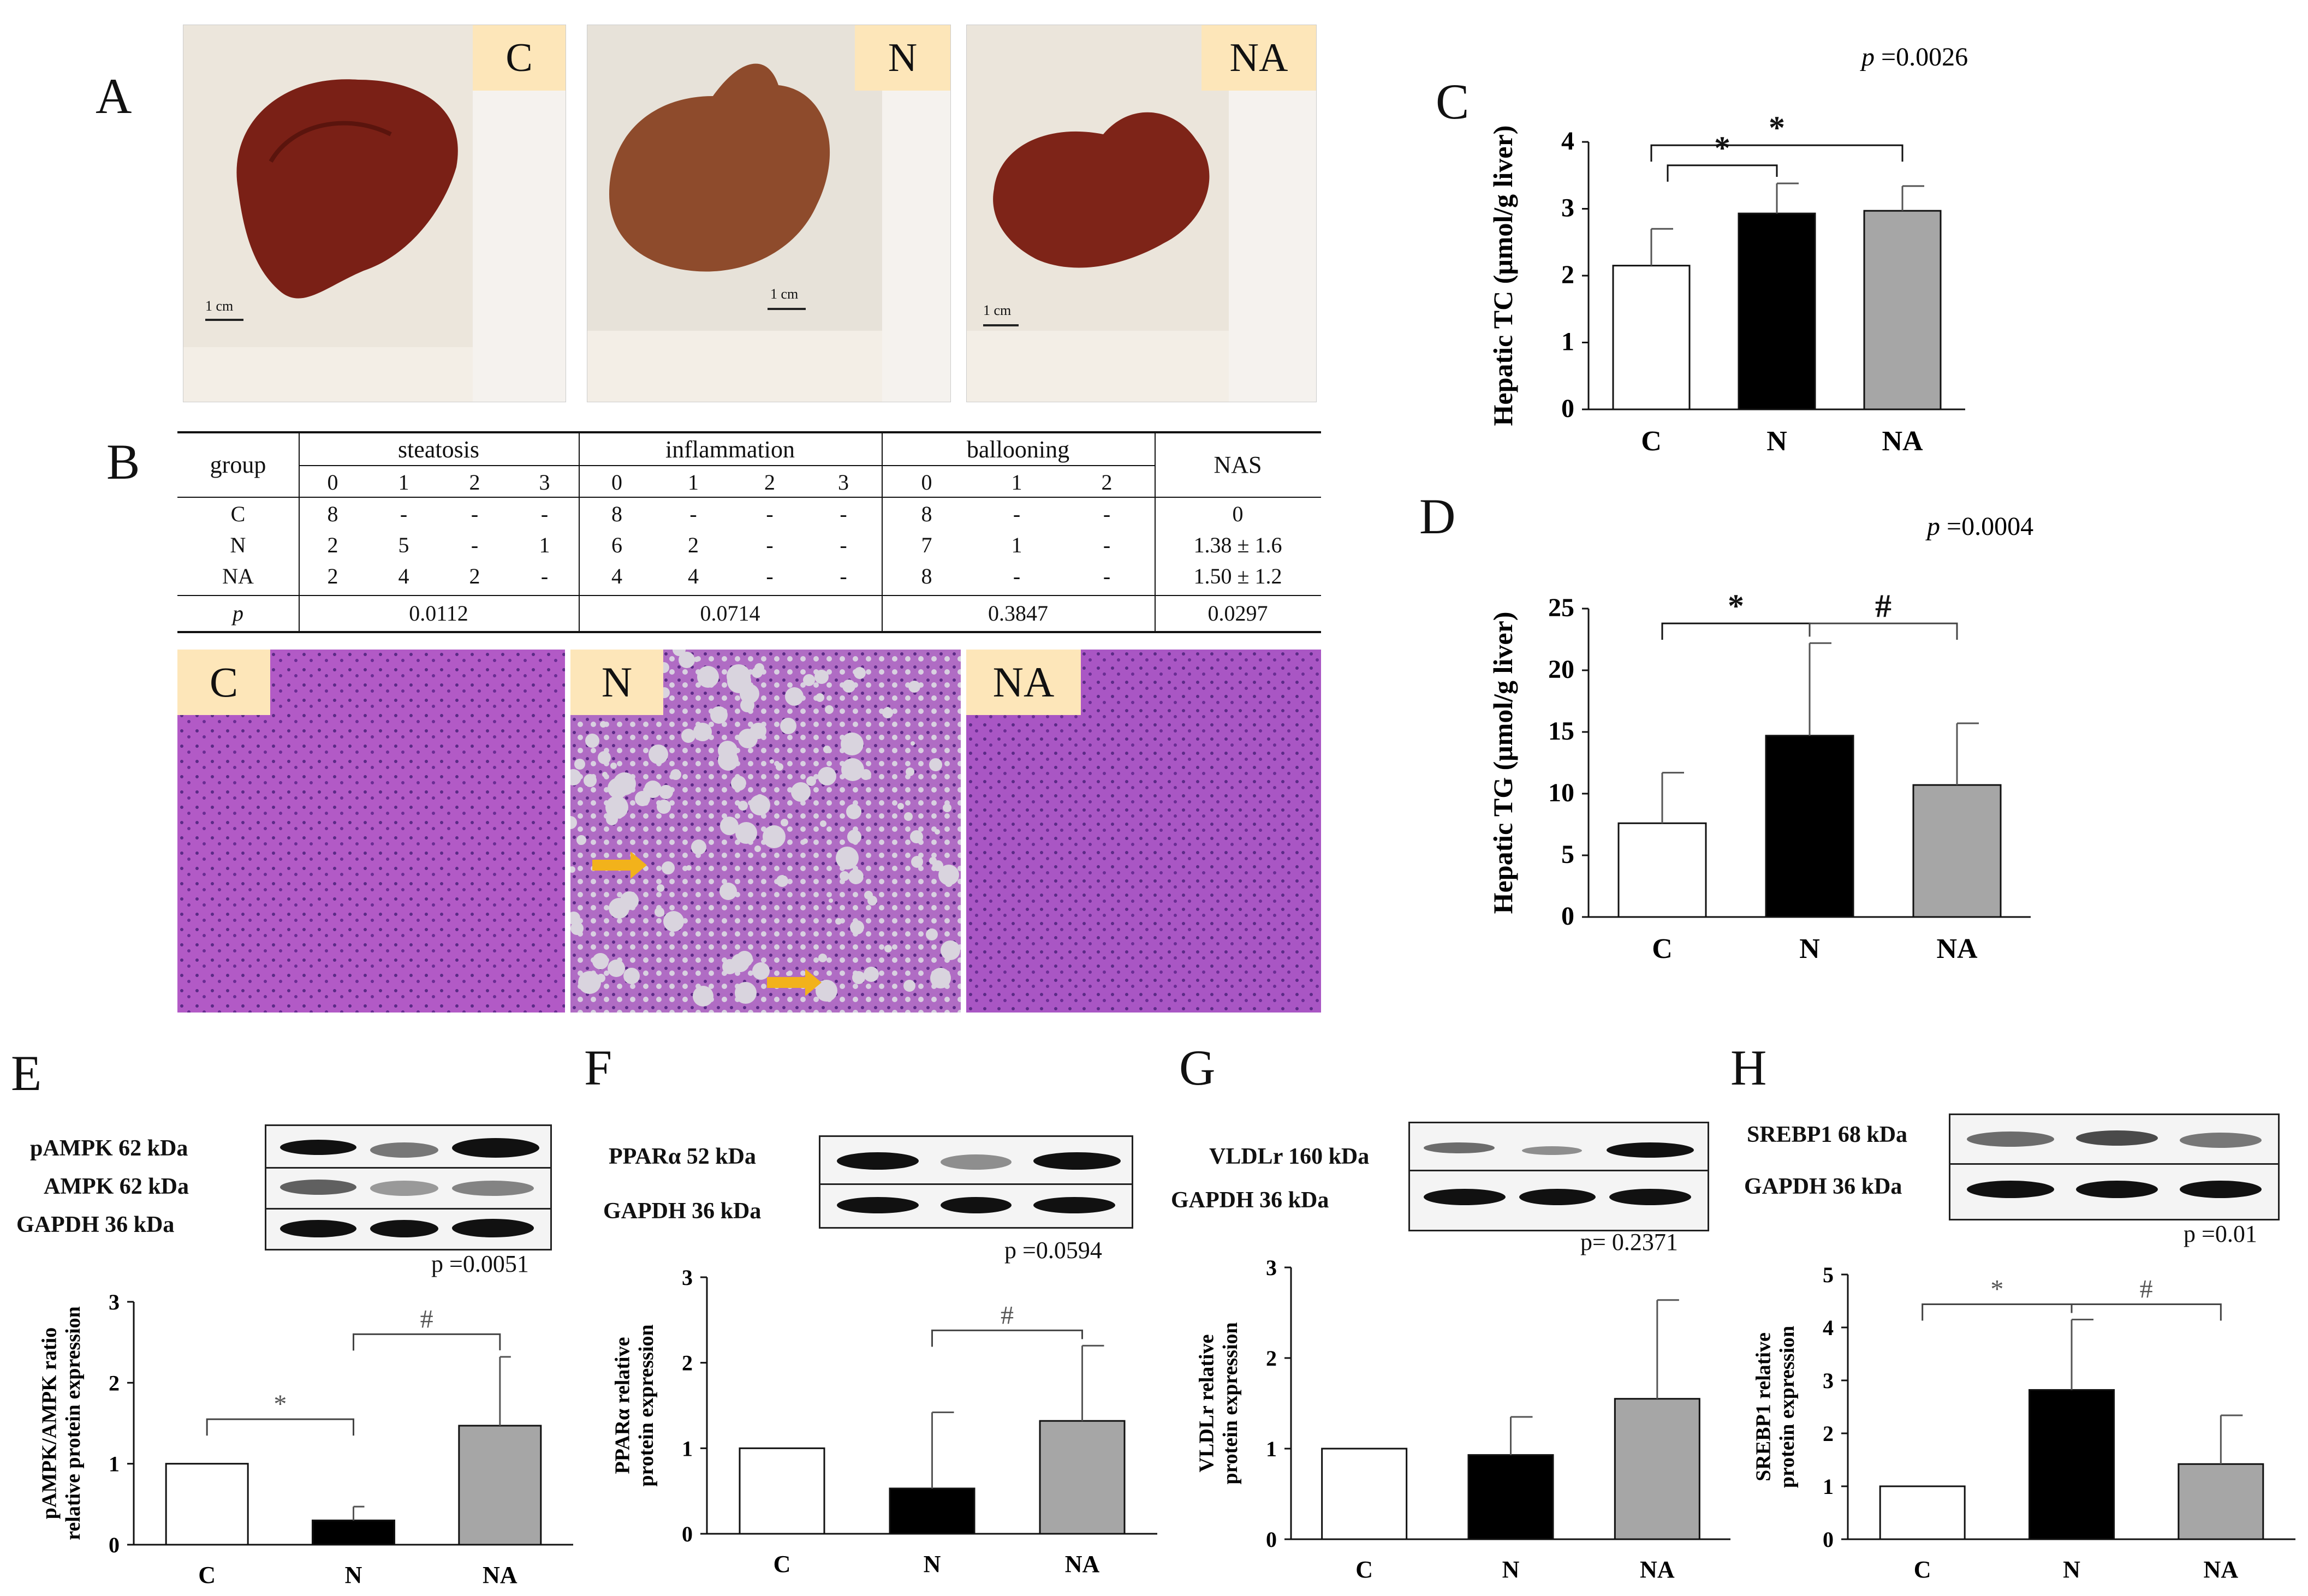 This screenshot has width=2308, height=1596. I want to click on blot-label-ppara: PPARα 52 kDa, so click(682, 1156).